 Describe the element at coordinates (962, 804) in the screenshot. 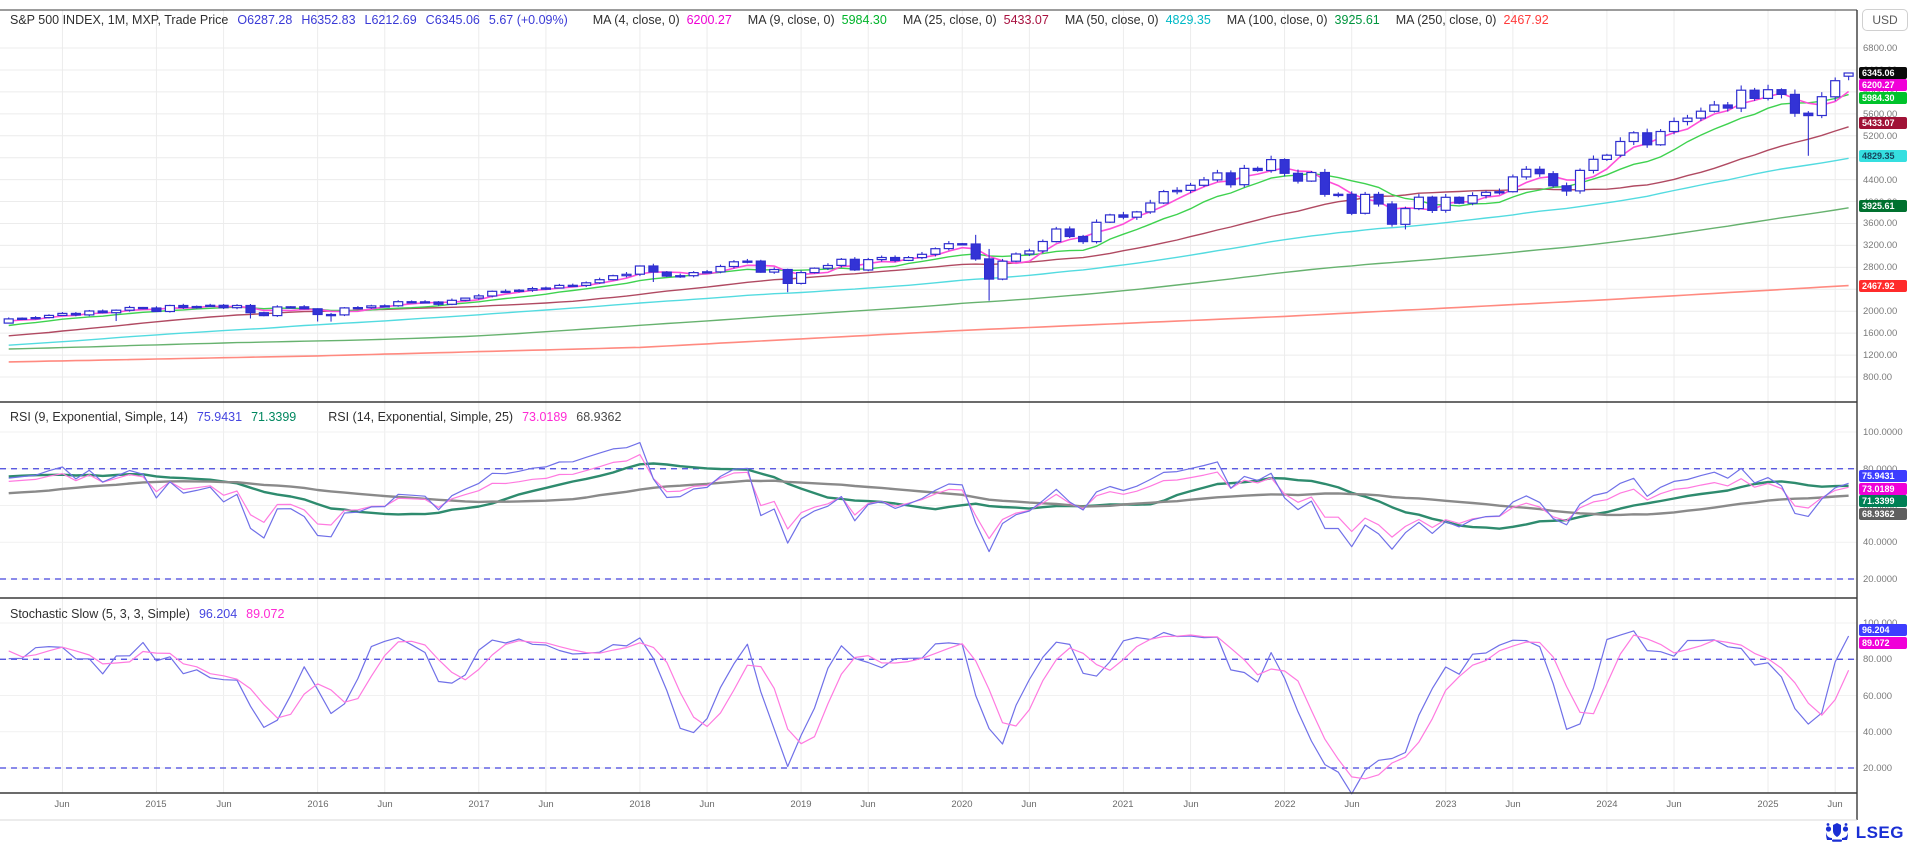

I see `x-axis-label: 2020` at that location.